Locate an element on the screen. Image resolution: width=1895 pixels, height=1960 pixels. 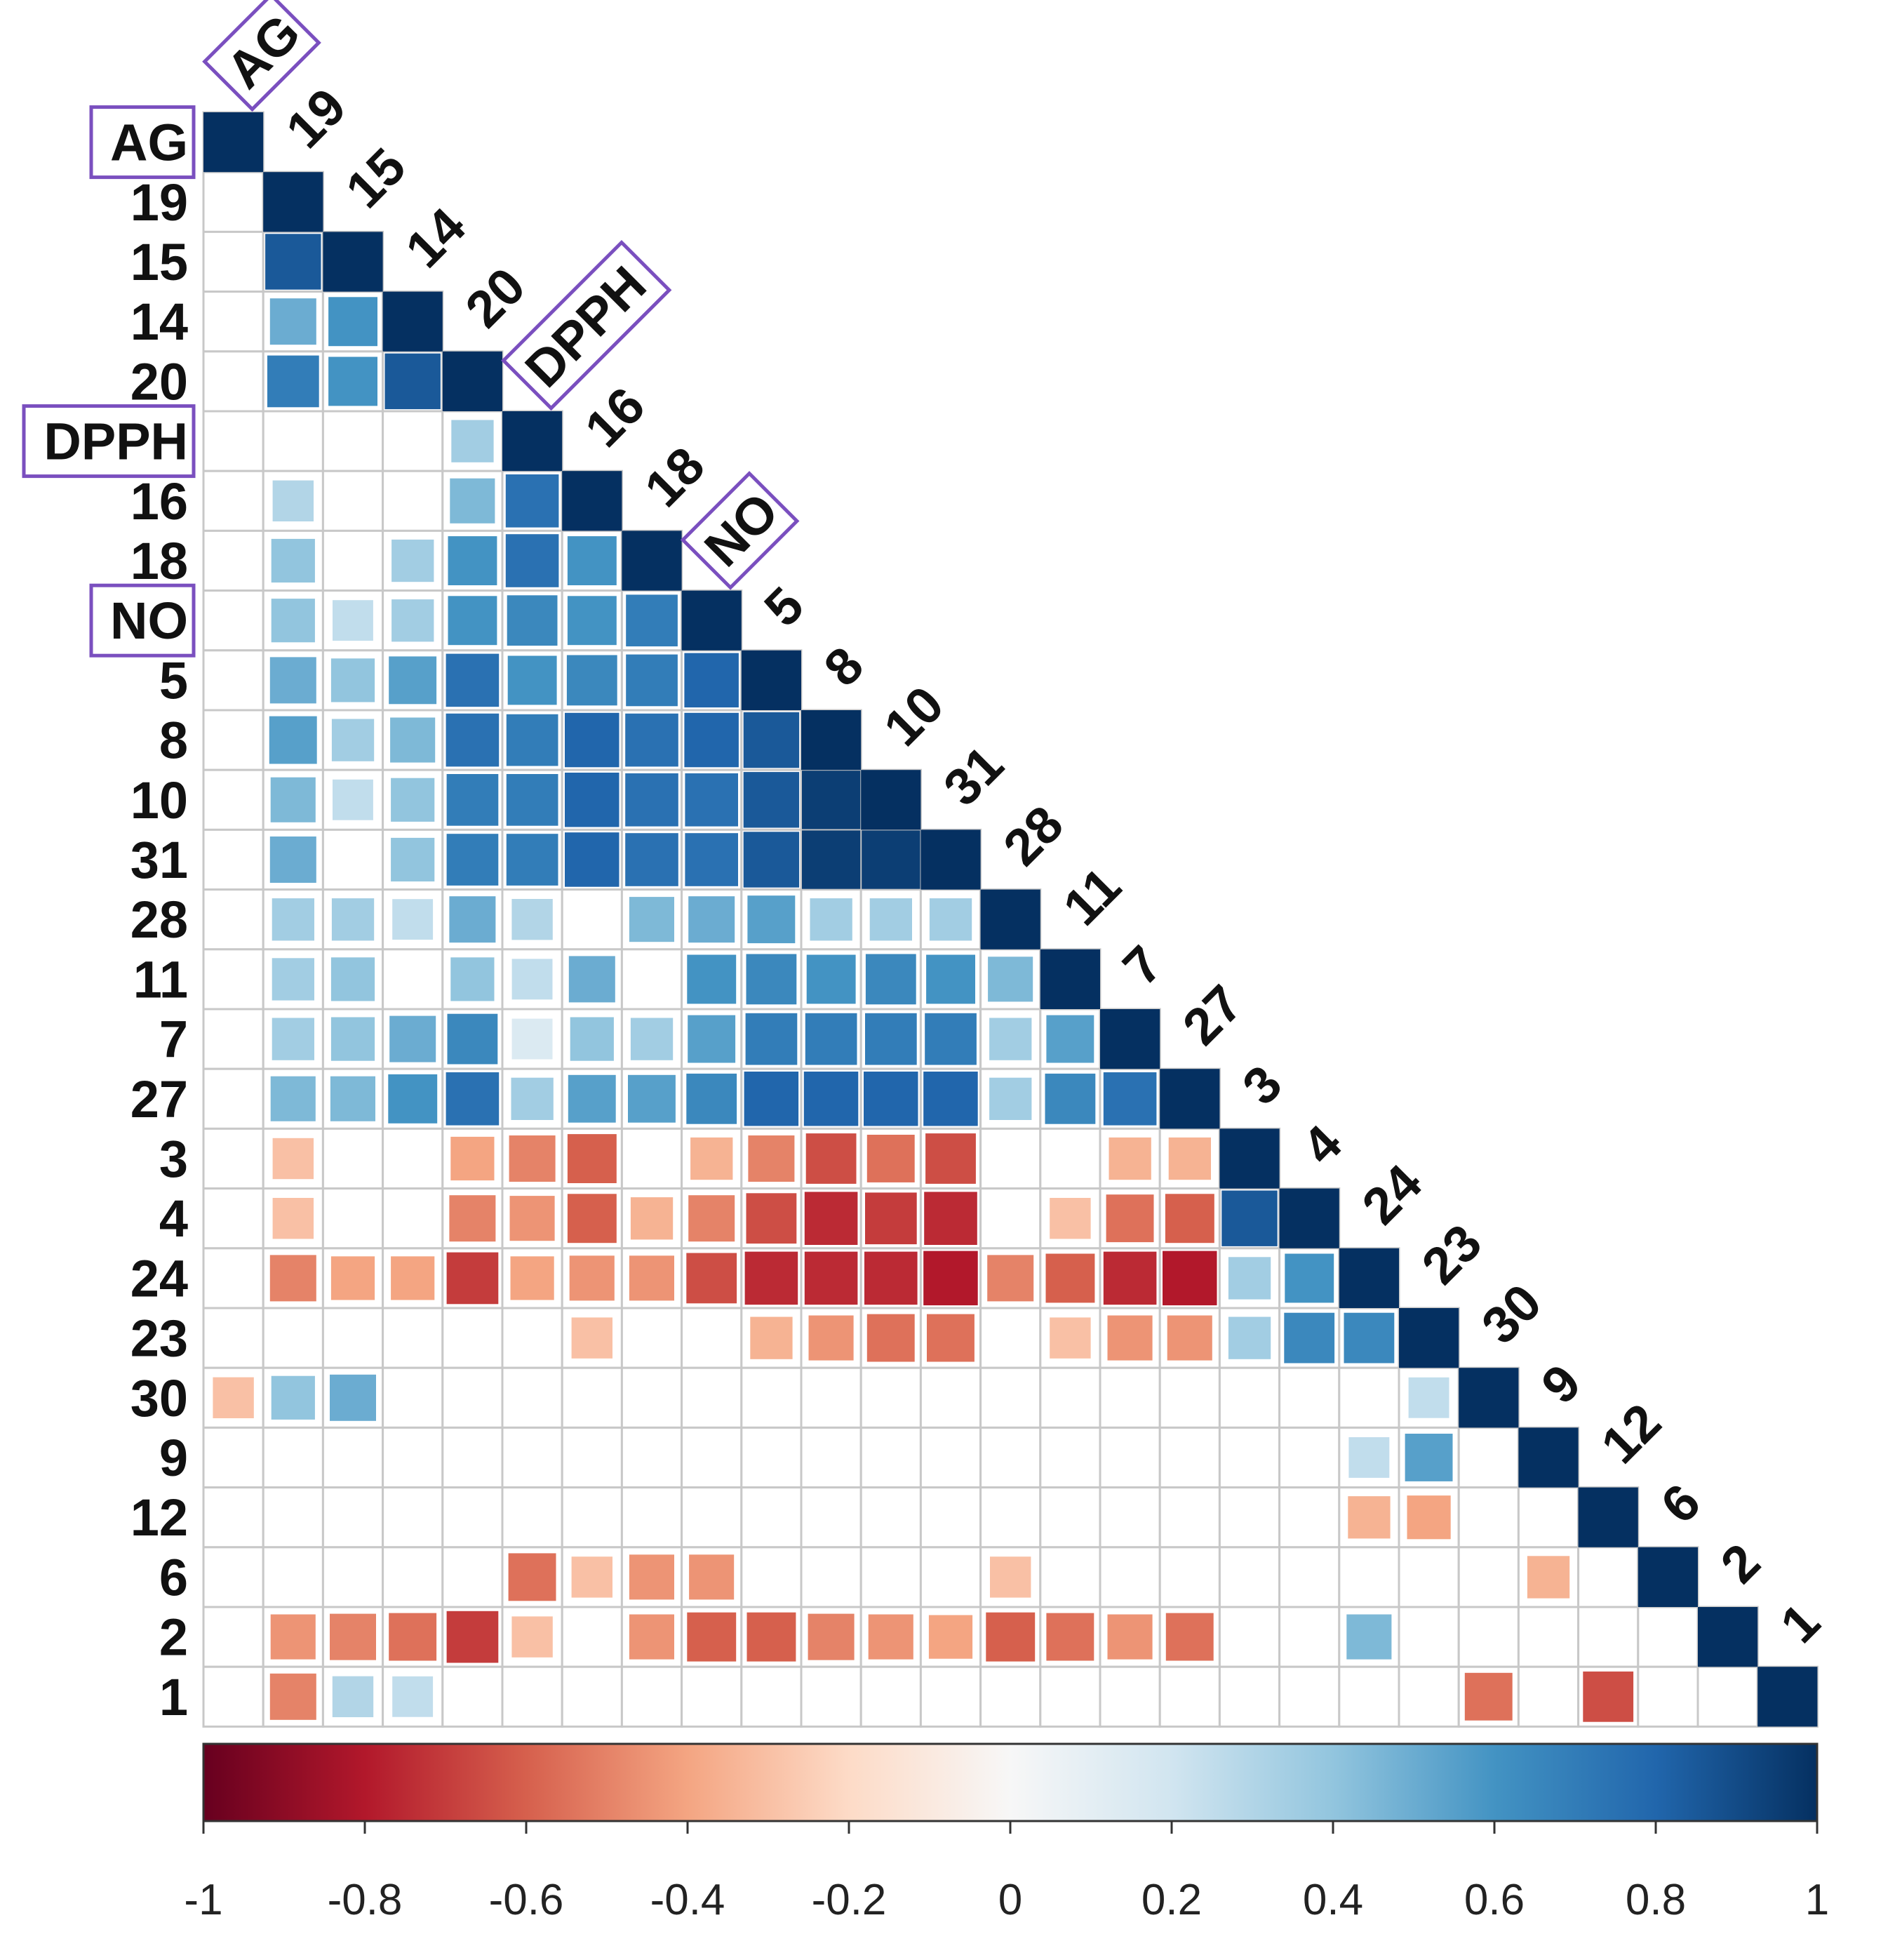
row-label-15: 15 is located at coordinates (159, 262).